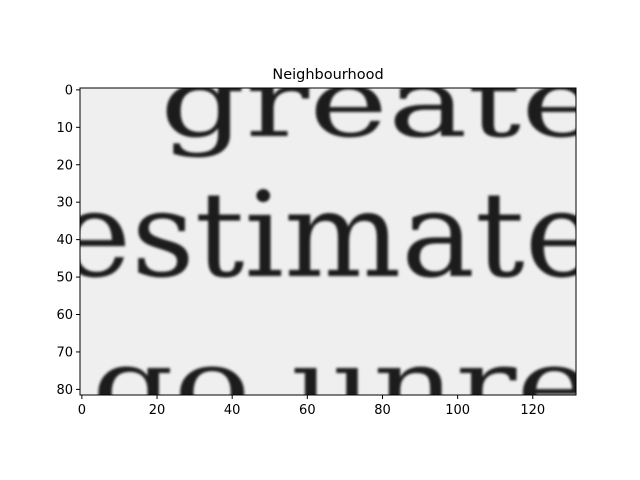  What do you see at coordinates (327, 75) in the screenshot?
I see `figure-title: Neighbourhood` at bounding box center [327, 75].